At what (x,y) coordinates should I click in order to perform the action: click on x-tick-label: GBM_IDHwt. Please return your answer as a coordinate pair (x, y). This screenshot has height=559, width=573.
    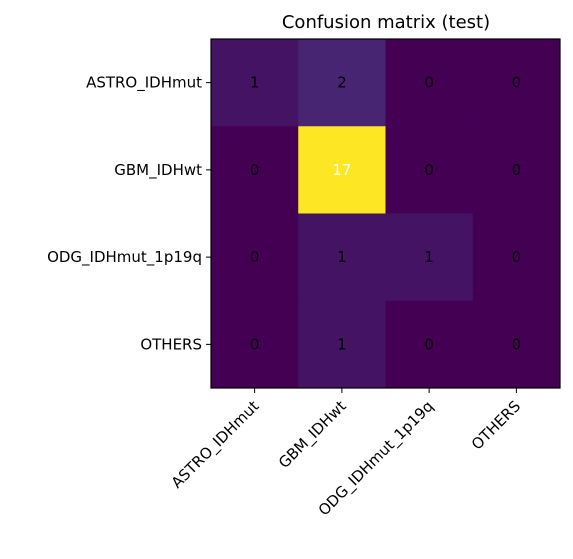
    Looking at the image, I should click on (313, 435).